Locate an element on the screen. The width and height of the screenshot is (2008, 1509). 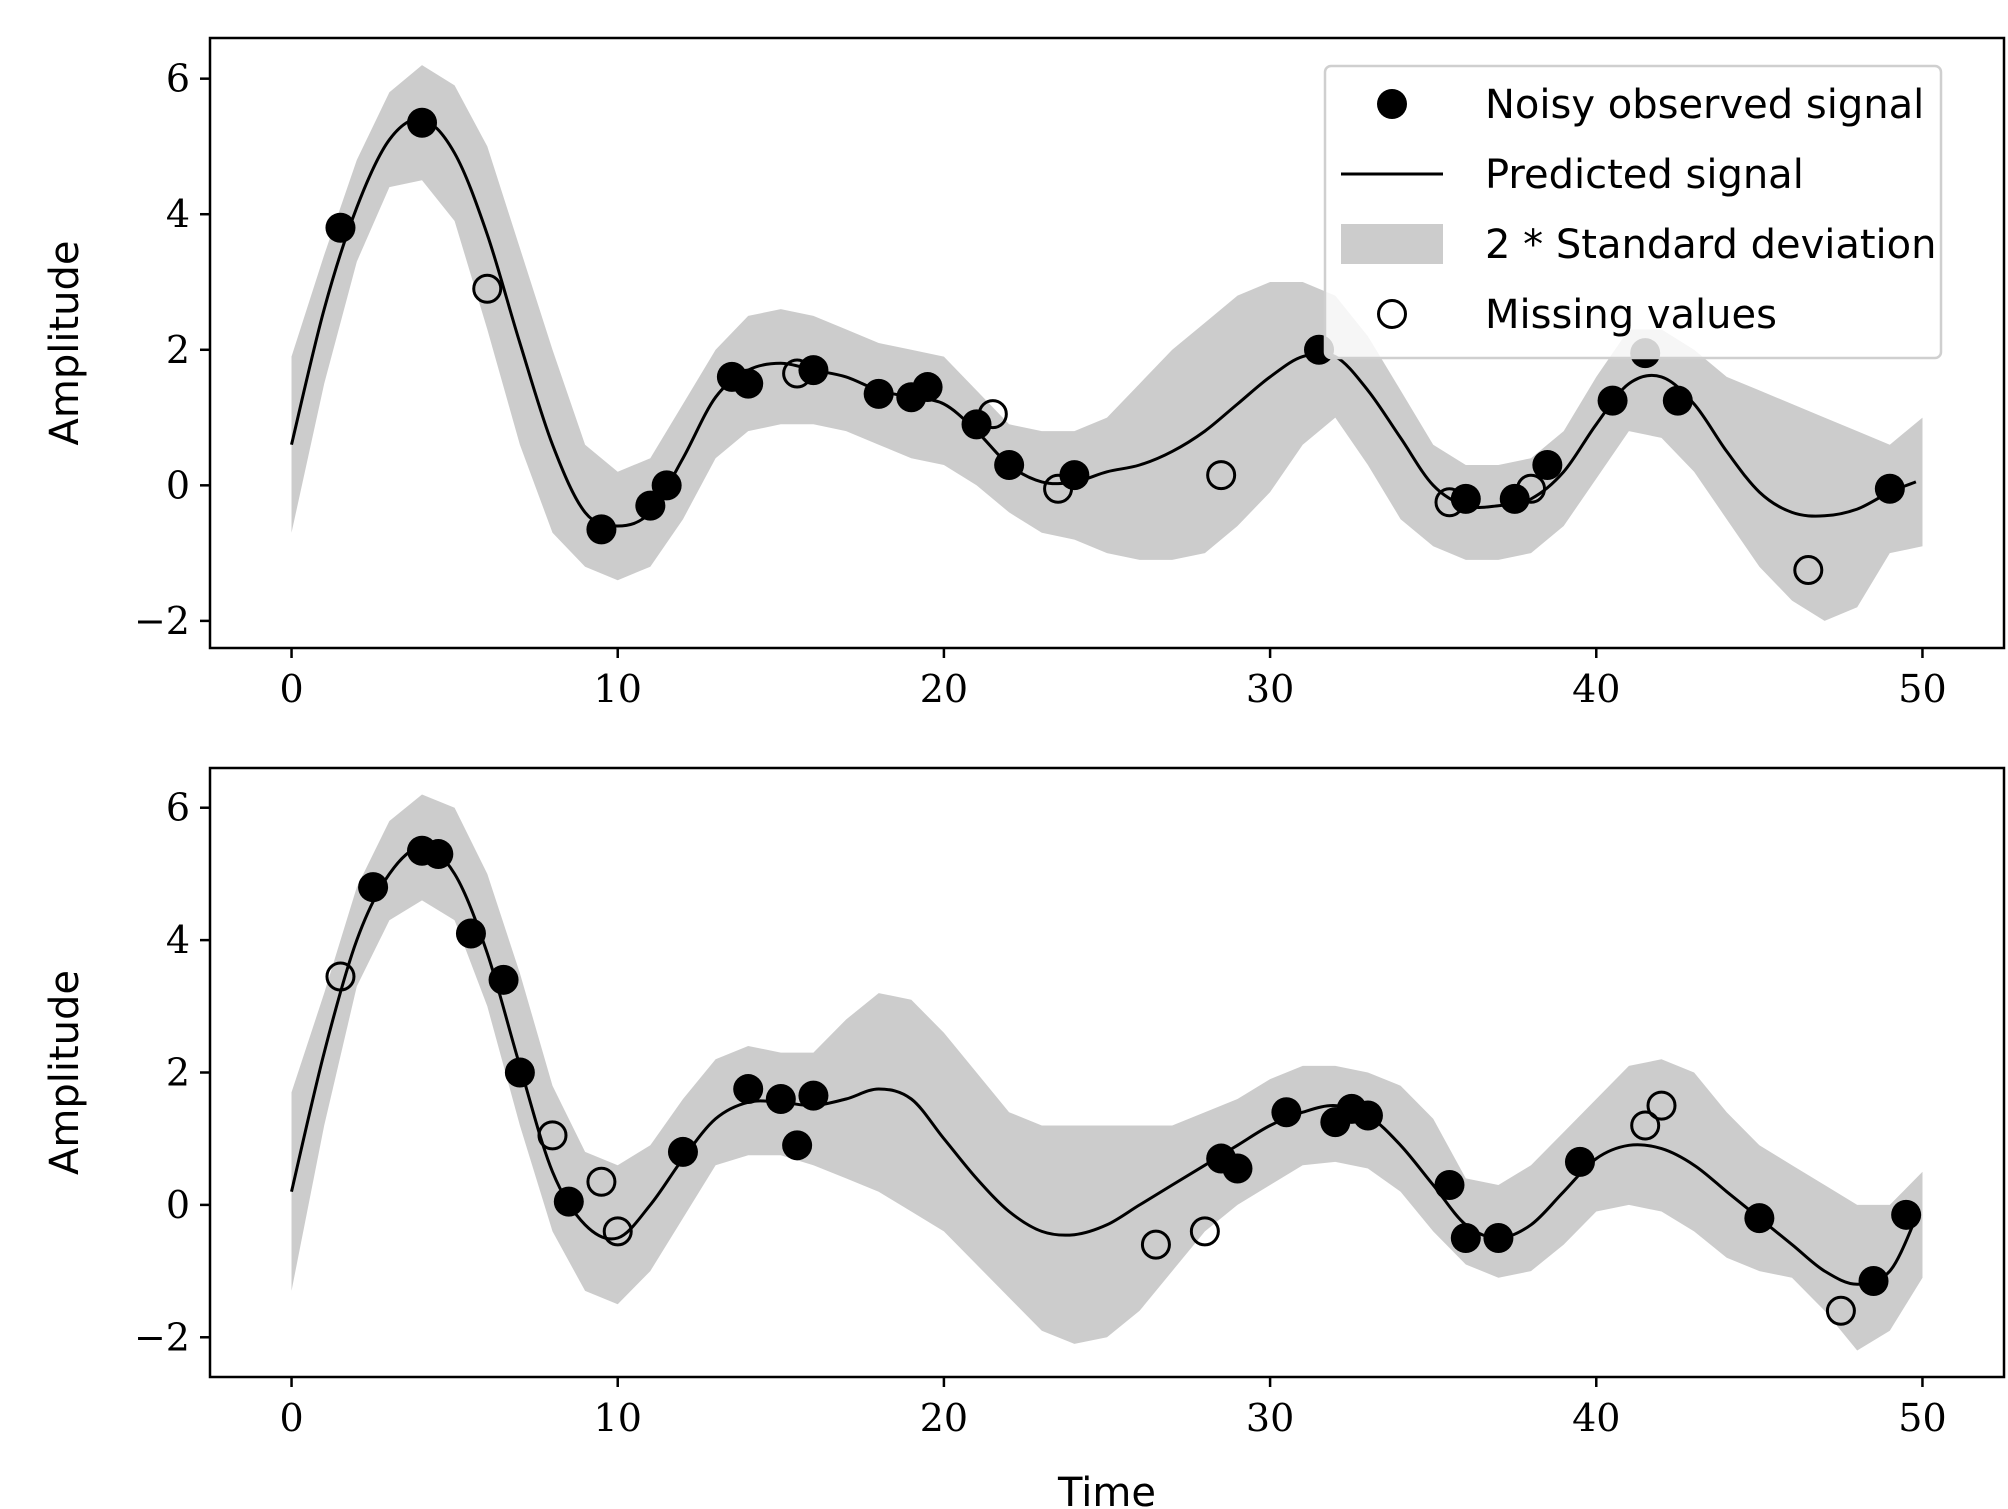
legend-label: Predicted signal is located at coordinates (1644, 175).